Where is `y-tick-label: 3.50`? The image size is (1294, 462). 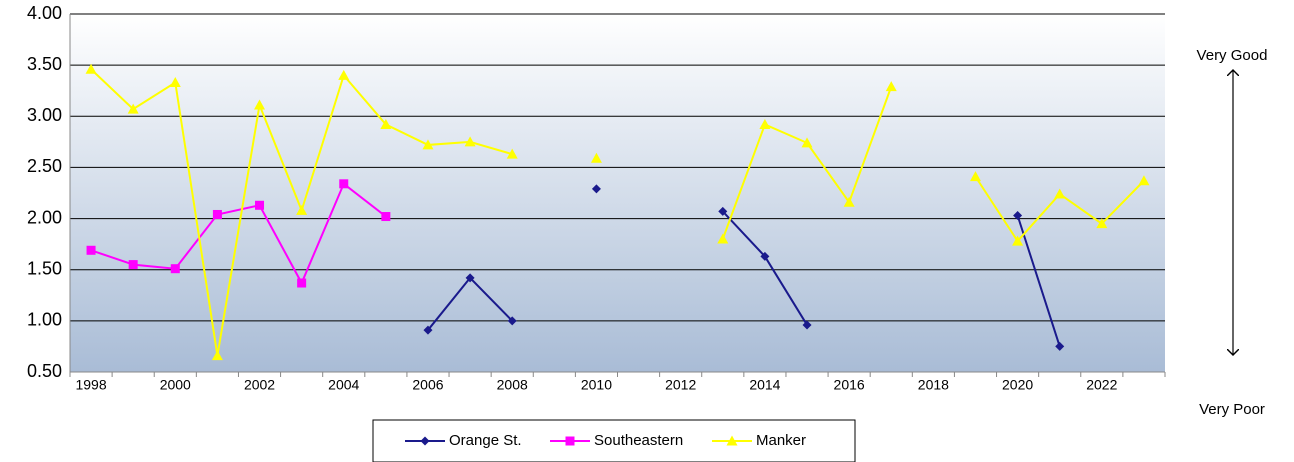 y-tick-label: 3.50 is located at coordinates (44, 64).